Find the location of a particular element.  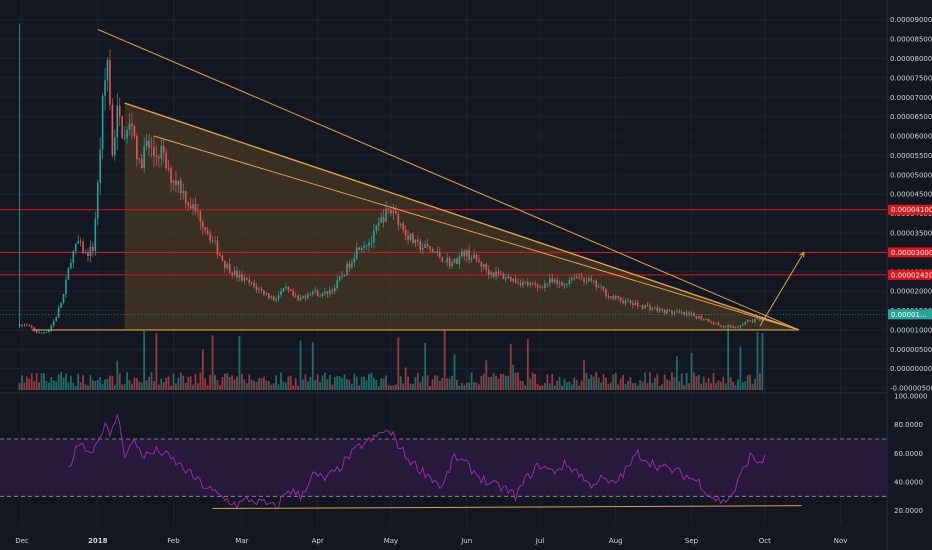

time-axis: Dec 2018 Feb Mar Apr May Jun Jul Aug Sep Oct Nov is located at coordinates (431, 541).